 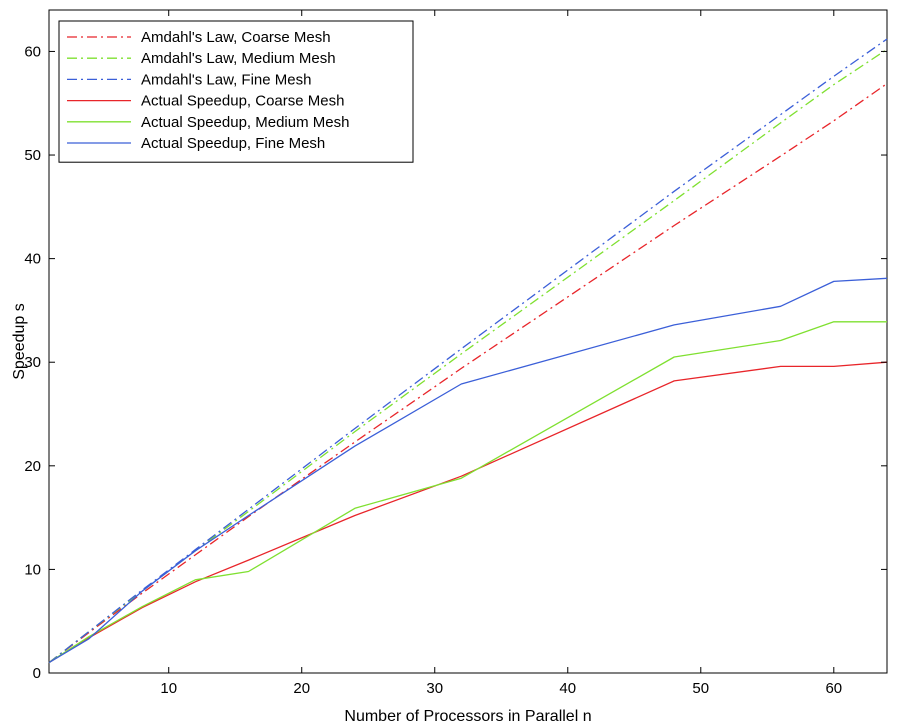 What do you see at coordinates (236, 37) in the screenshot?
I see `legend-entry-label: Amdahl's Law, Coarse Mesh` at bounding box center [236, 37].